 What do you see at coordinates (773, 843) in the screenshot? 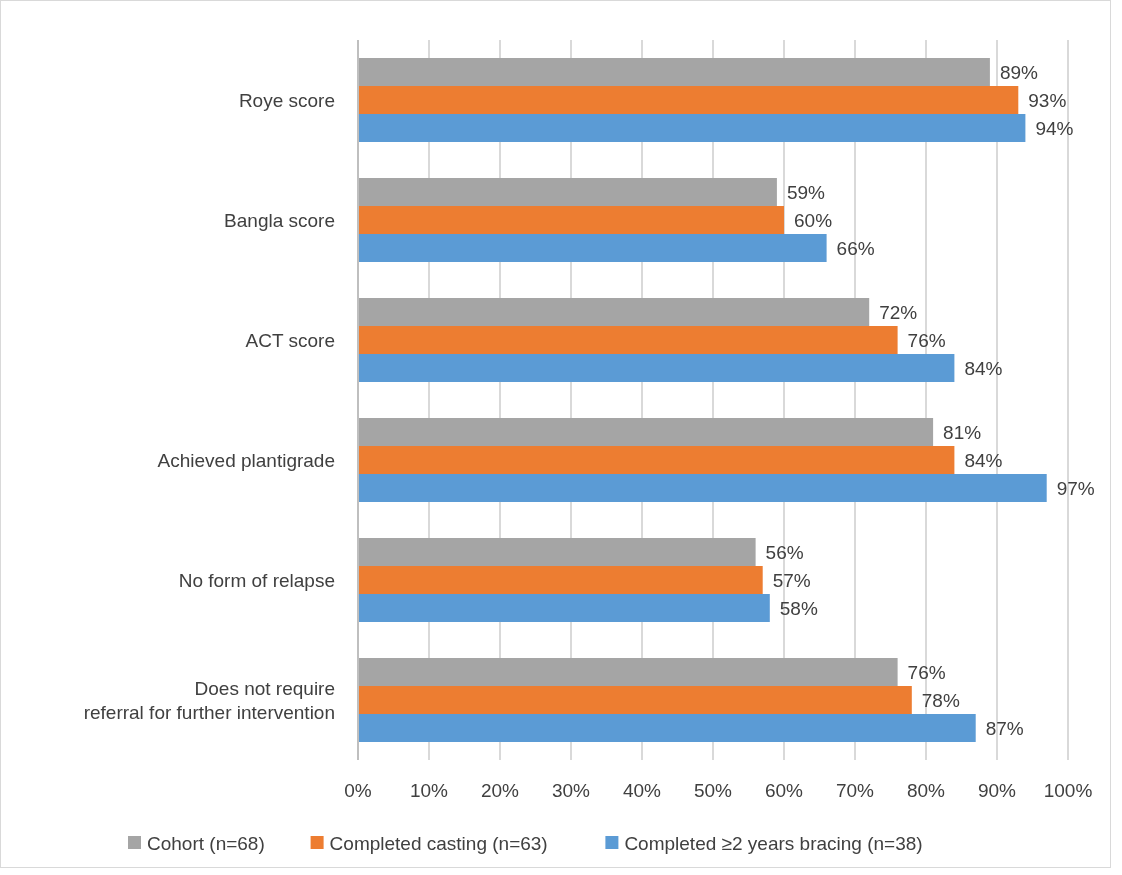
I see `legend-label: Completed ≥2 years bracing (n=38)` at bounding box center [773, 843].